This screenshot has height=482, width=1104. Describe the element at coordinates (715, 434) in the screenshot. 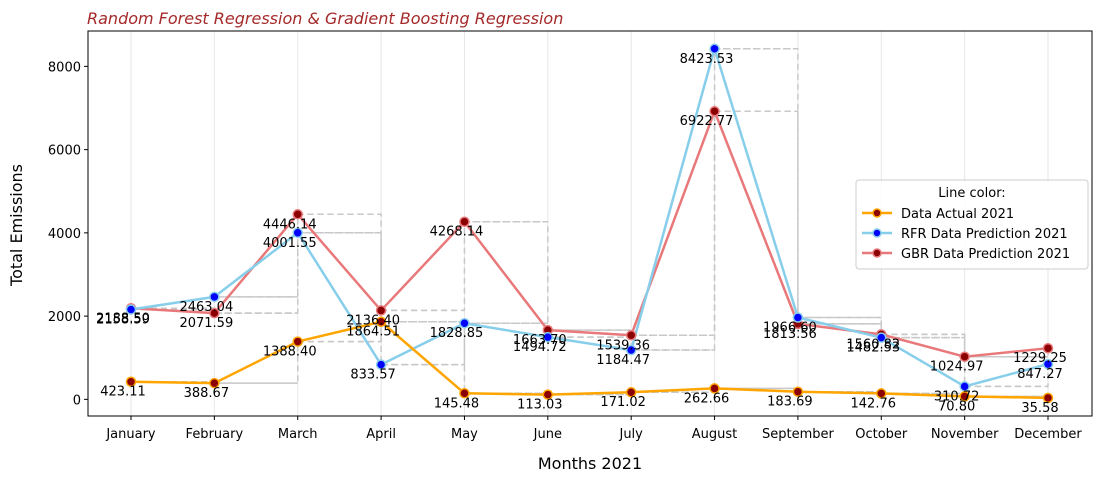

I see `x-tick-label: August` at that location.